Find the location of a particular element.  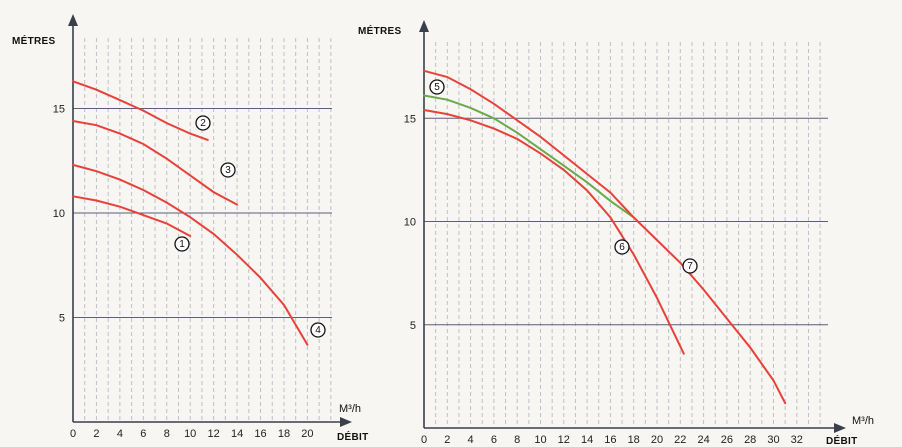

x-tick-label: 24 is located at coordinates (703, 440).